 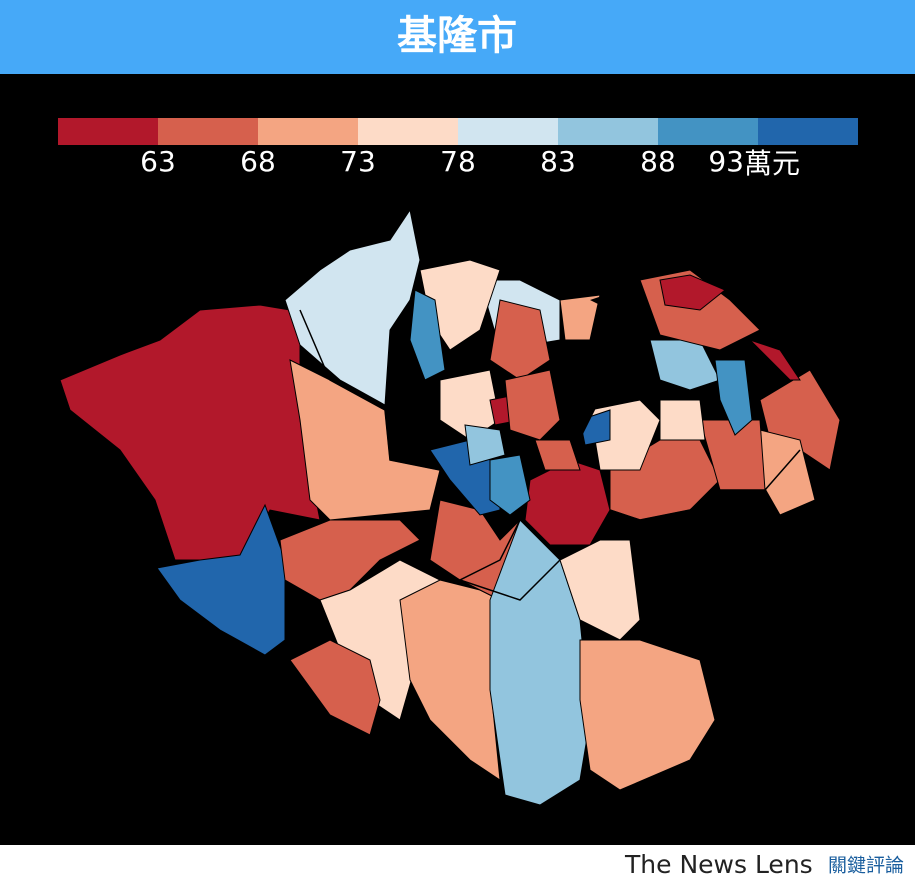 I want to click on harbor, so click(x=605, y=365).